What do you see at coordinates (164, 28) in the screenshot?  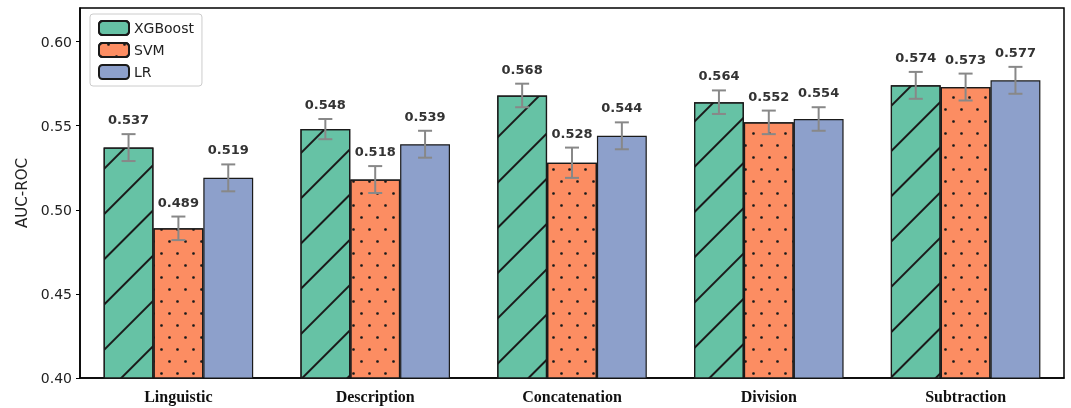 I see `legend-label: XGBoost` at bounding box center [164, 28].